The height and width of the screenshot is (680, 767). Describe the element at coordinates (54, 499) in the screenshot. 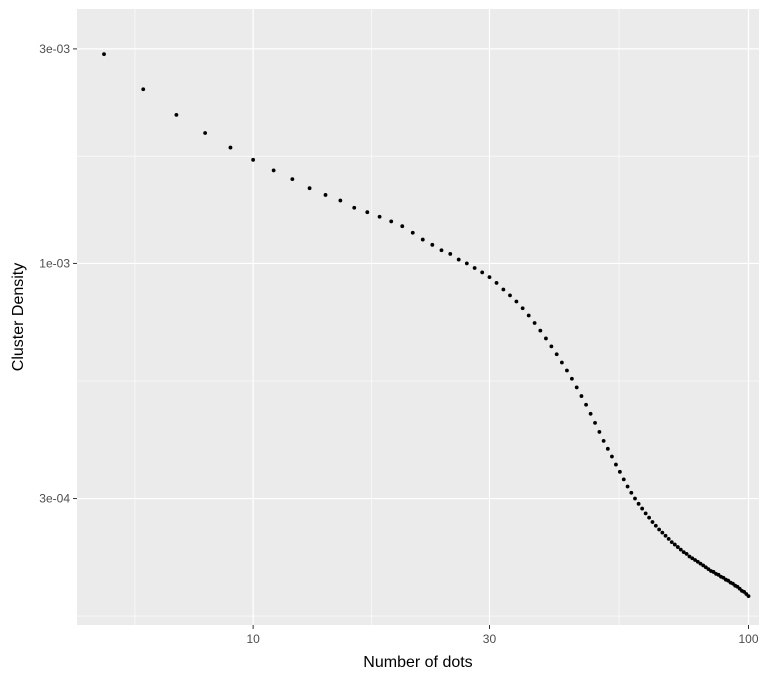

I see `y-tick-label: 3e-04` at that location.